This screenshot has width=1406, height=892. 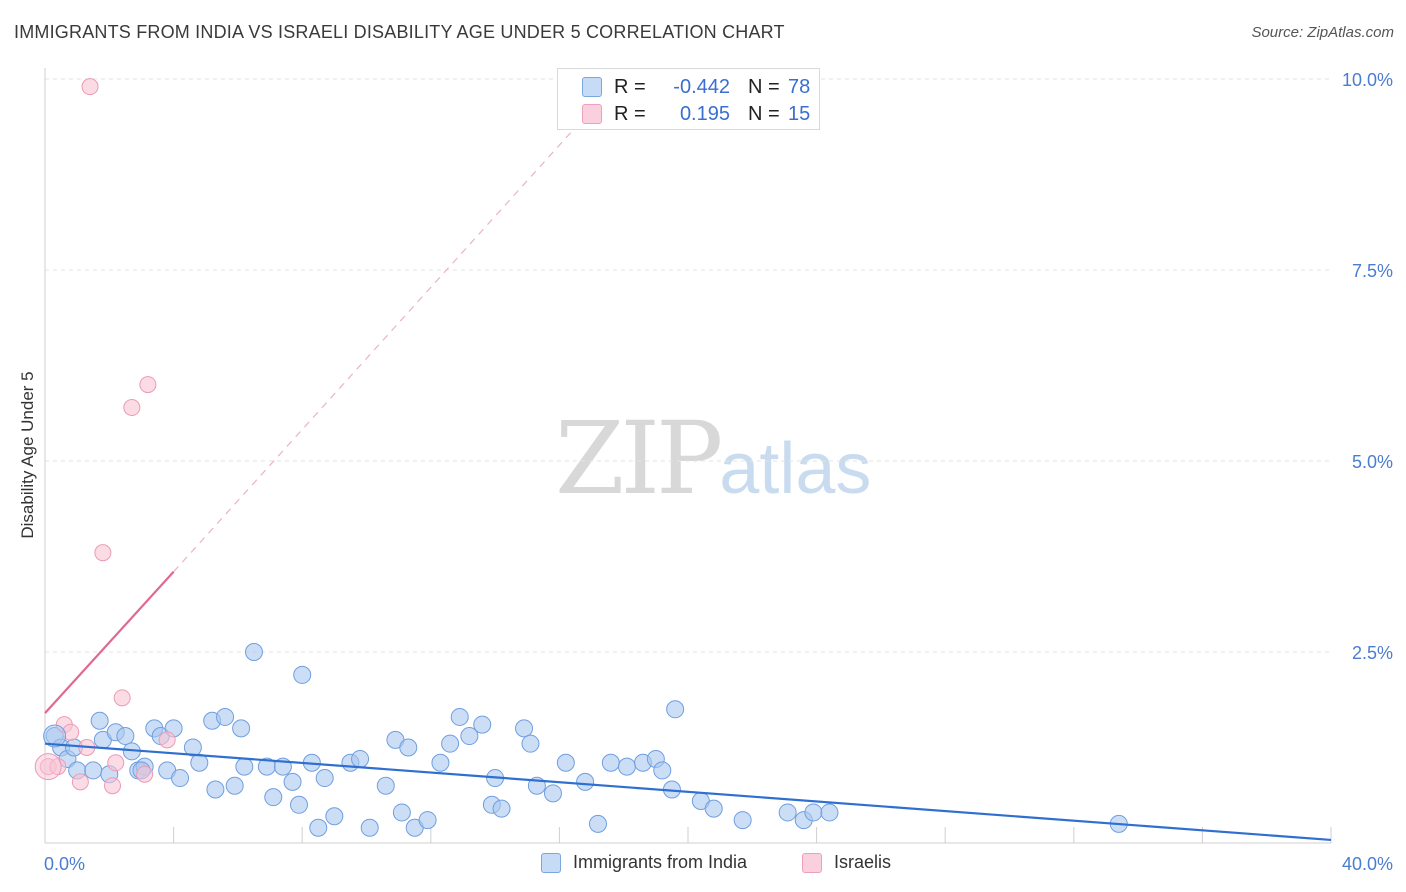 I want to click on y-tick-label: 5.0%, so click(x=1372, y=462).